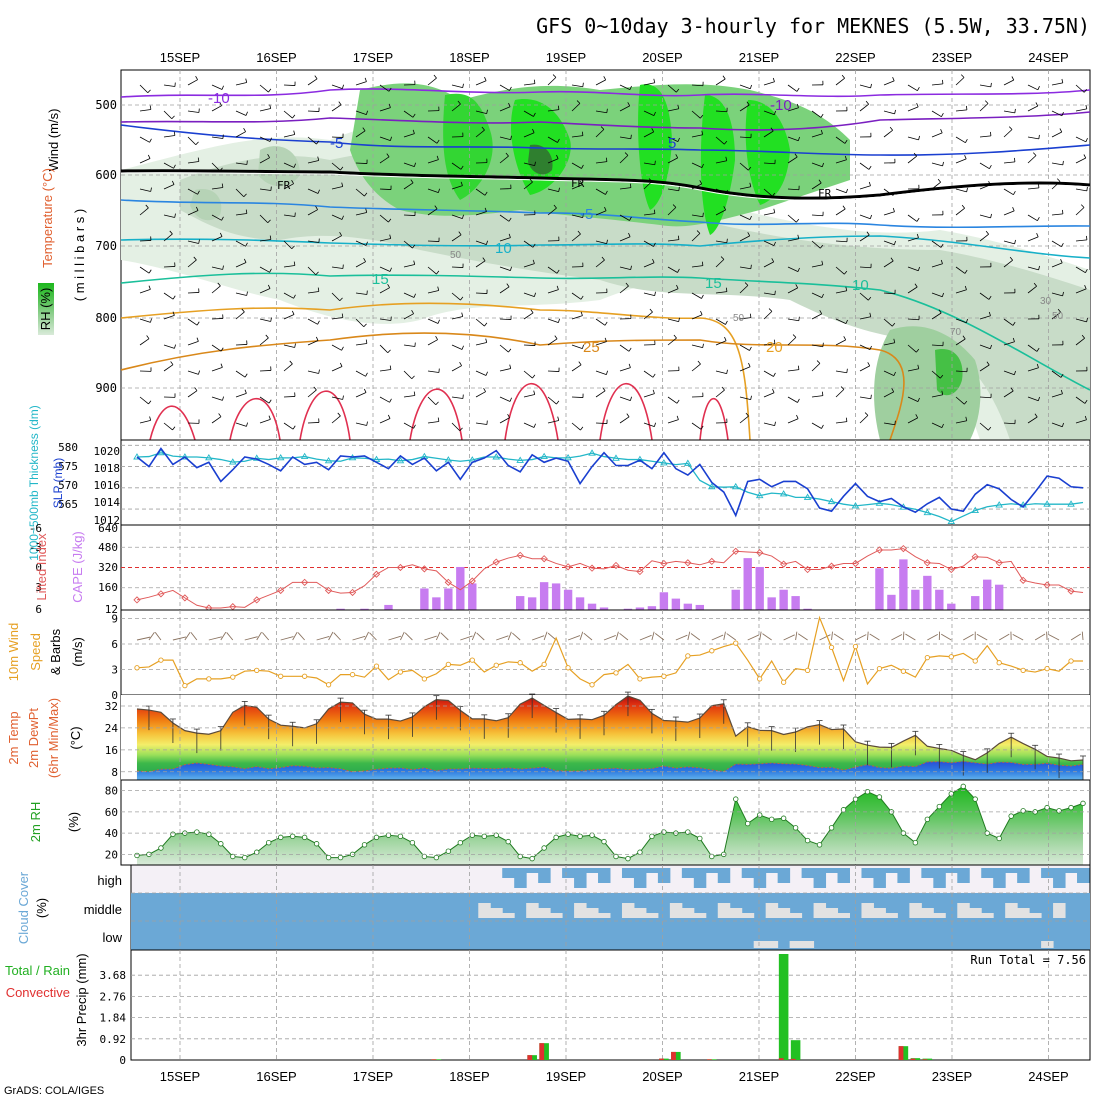 The width and height of the screenshot is (1100, 1100). What do you see at coordinates (566, 57) in the screenshot?
I see `day-label: 19SEP` at bounding box center [566, 57].